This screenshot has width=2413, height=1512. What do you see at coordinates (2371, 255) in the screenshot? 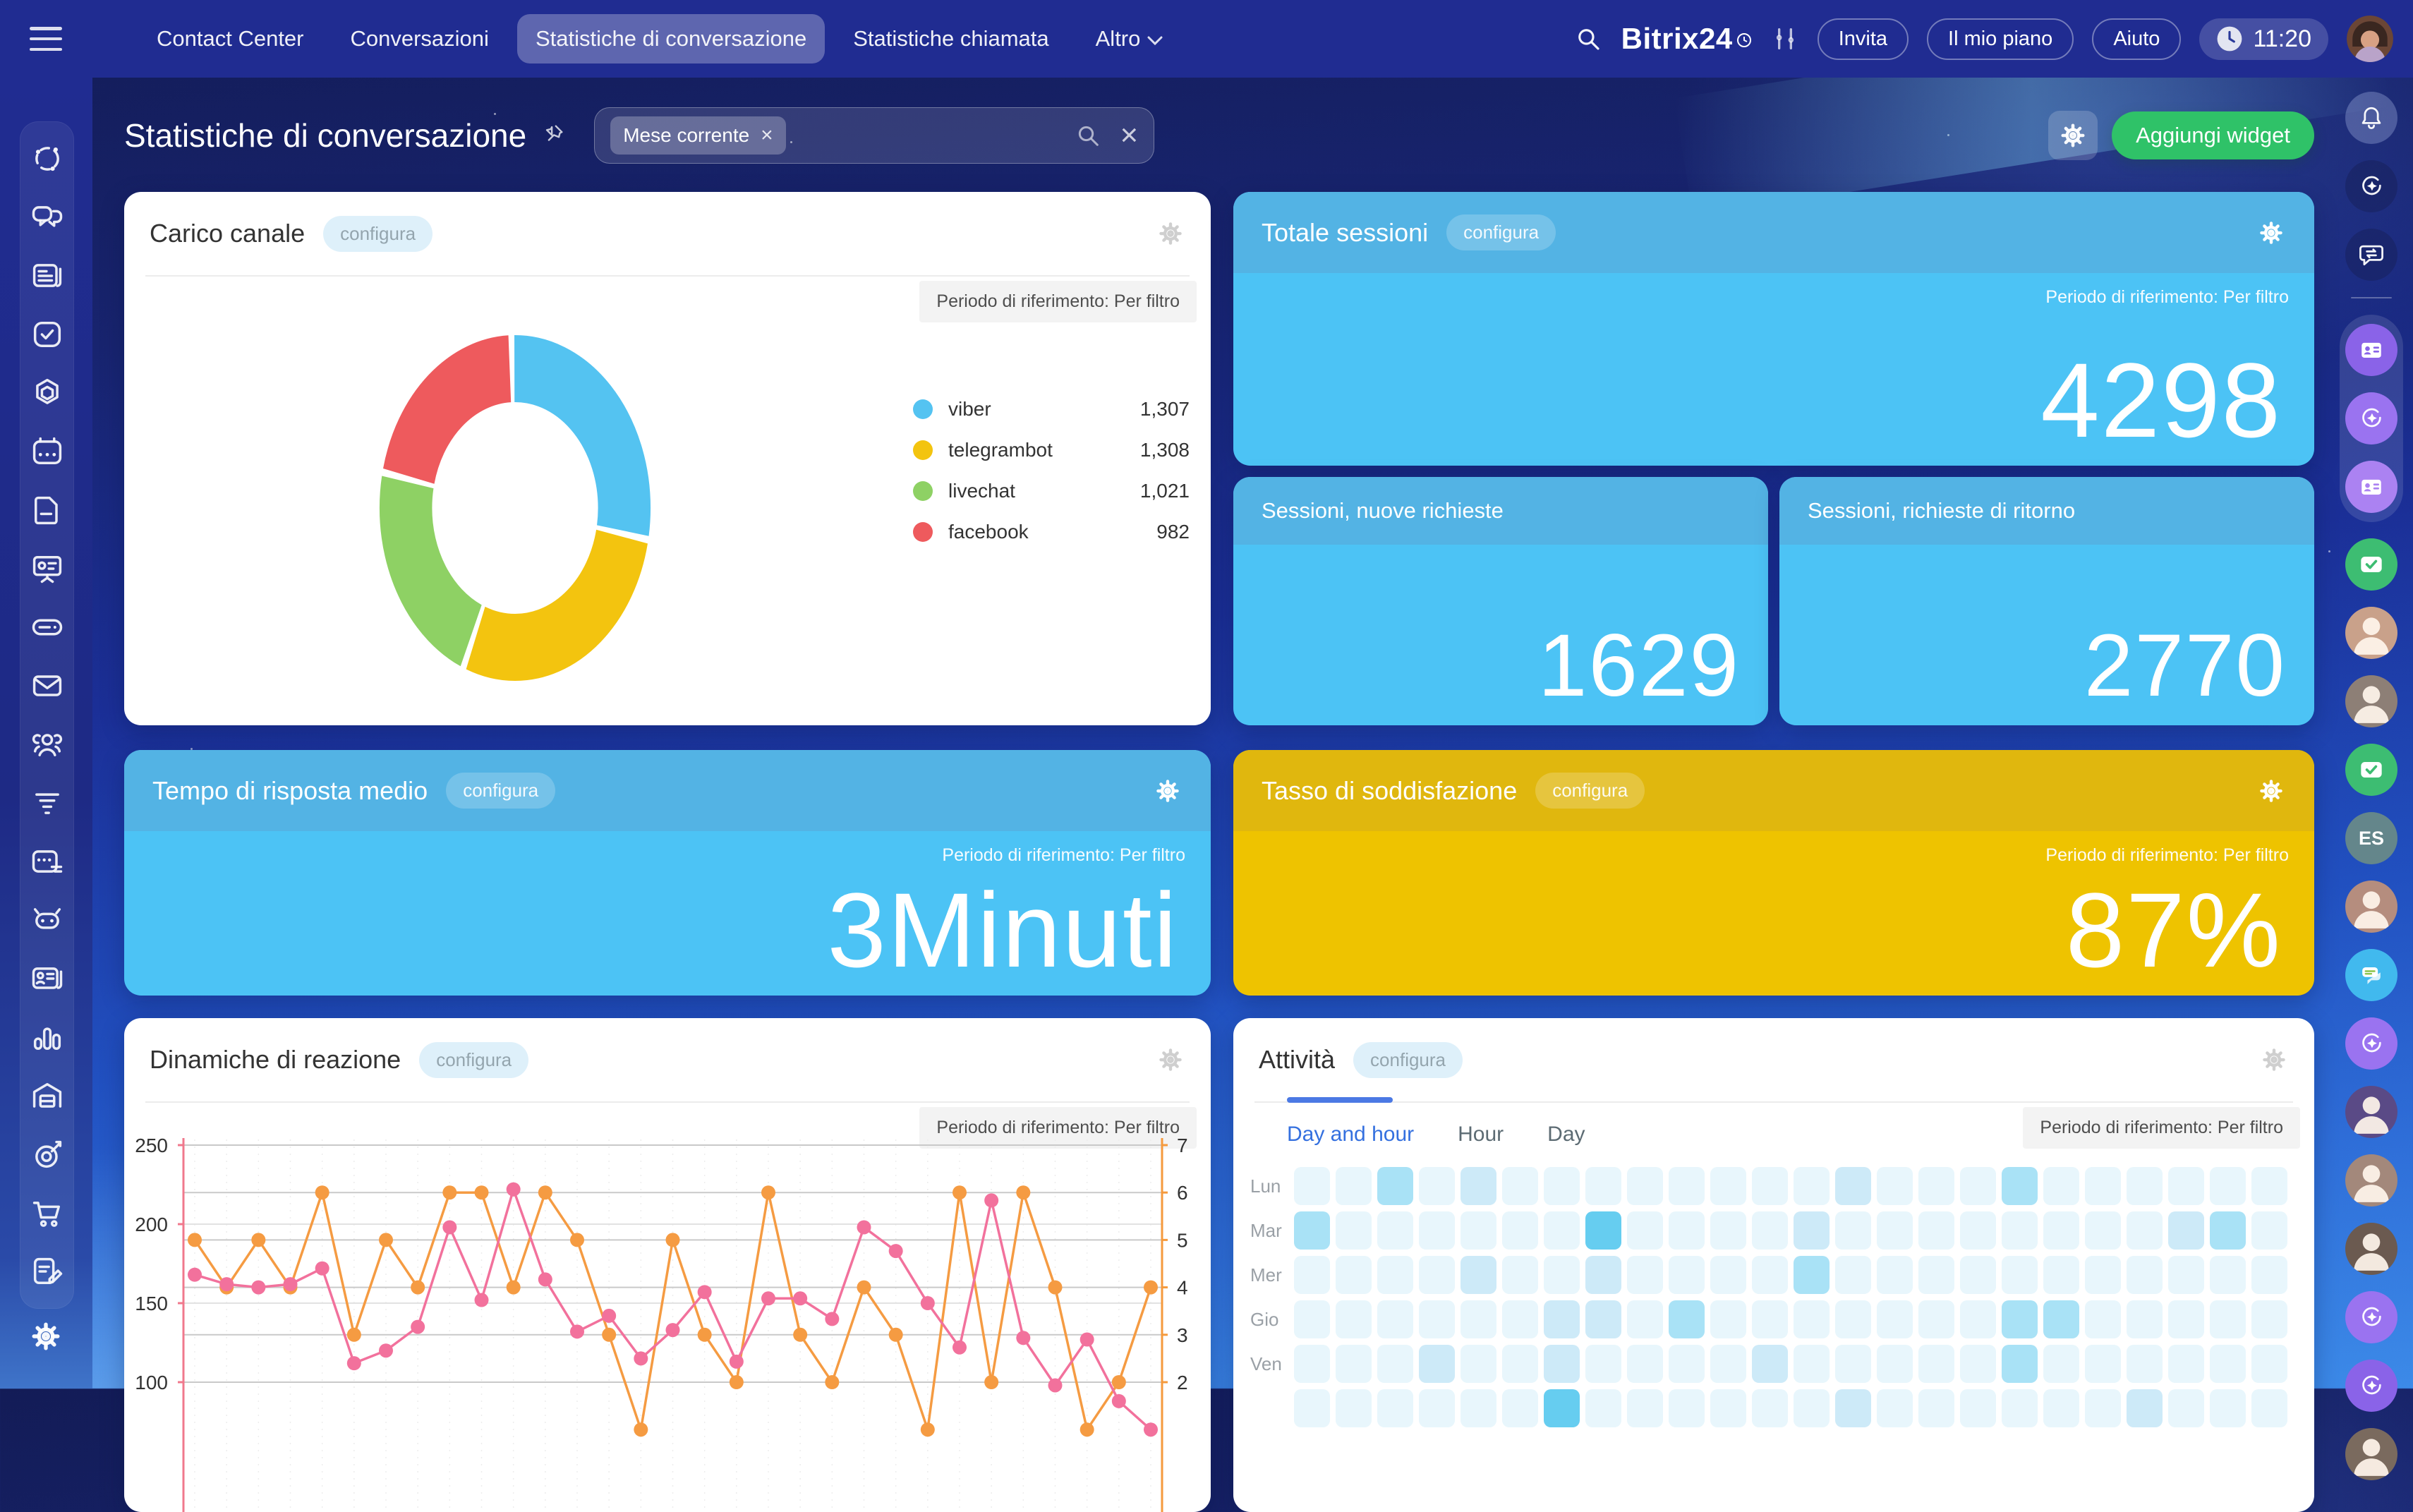
I see `right-rail-chat-sync-icon` at bounding box center [2371, 255].